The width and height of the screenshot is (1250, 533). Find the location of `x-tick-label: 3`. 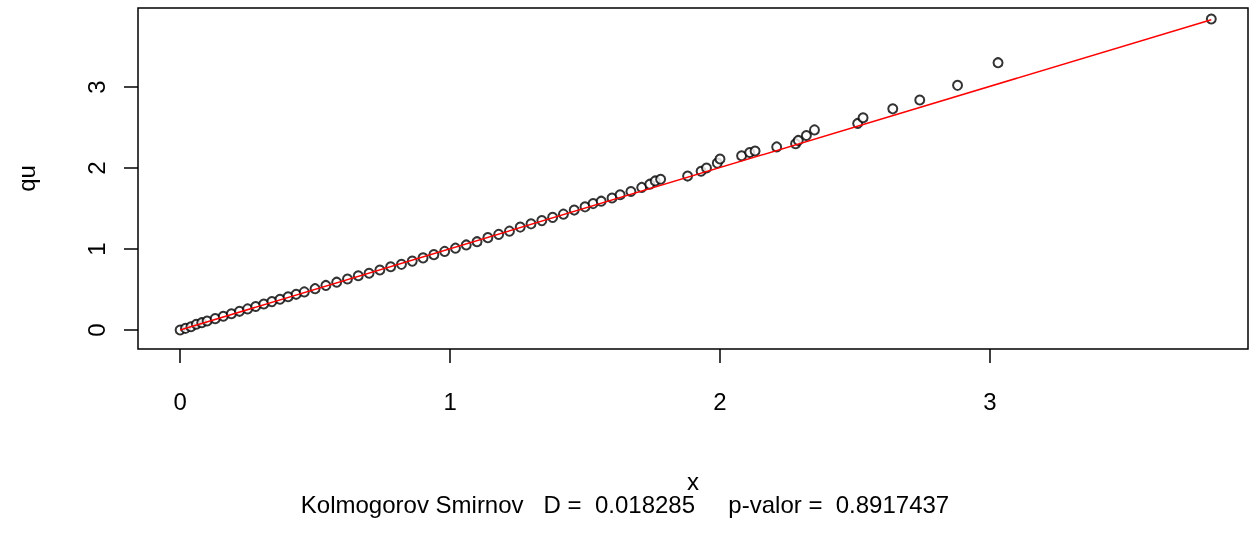

x-tick-label: 3 is located at coordinates (990, 401).